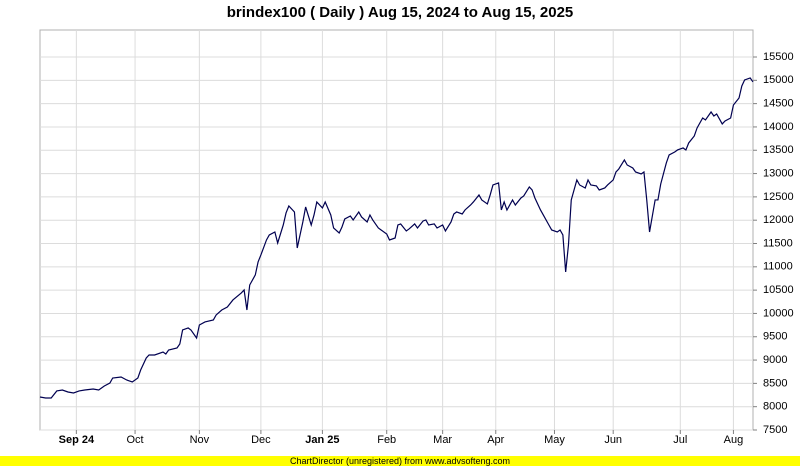 This screenshot has height=466, width=800. Describe the element at coordinates (778, 57) in the screenshot. I see `y-tick-label: 15500` at that location.